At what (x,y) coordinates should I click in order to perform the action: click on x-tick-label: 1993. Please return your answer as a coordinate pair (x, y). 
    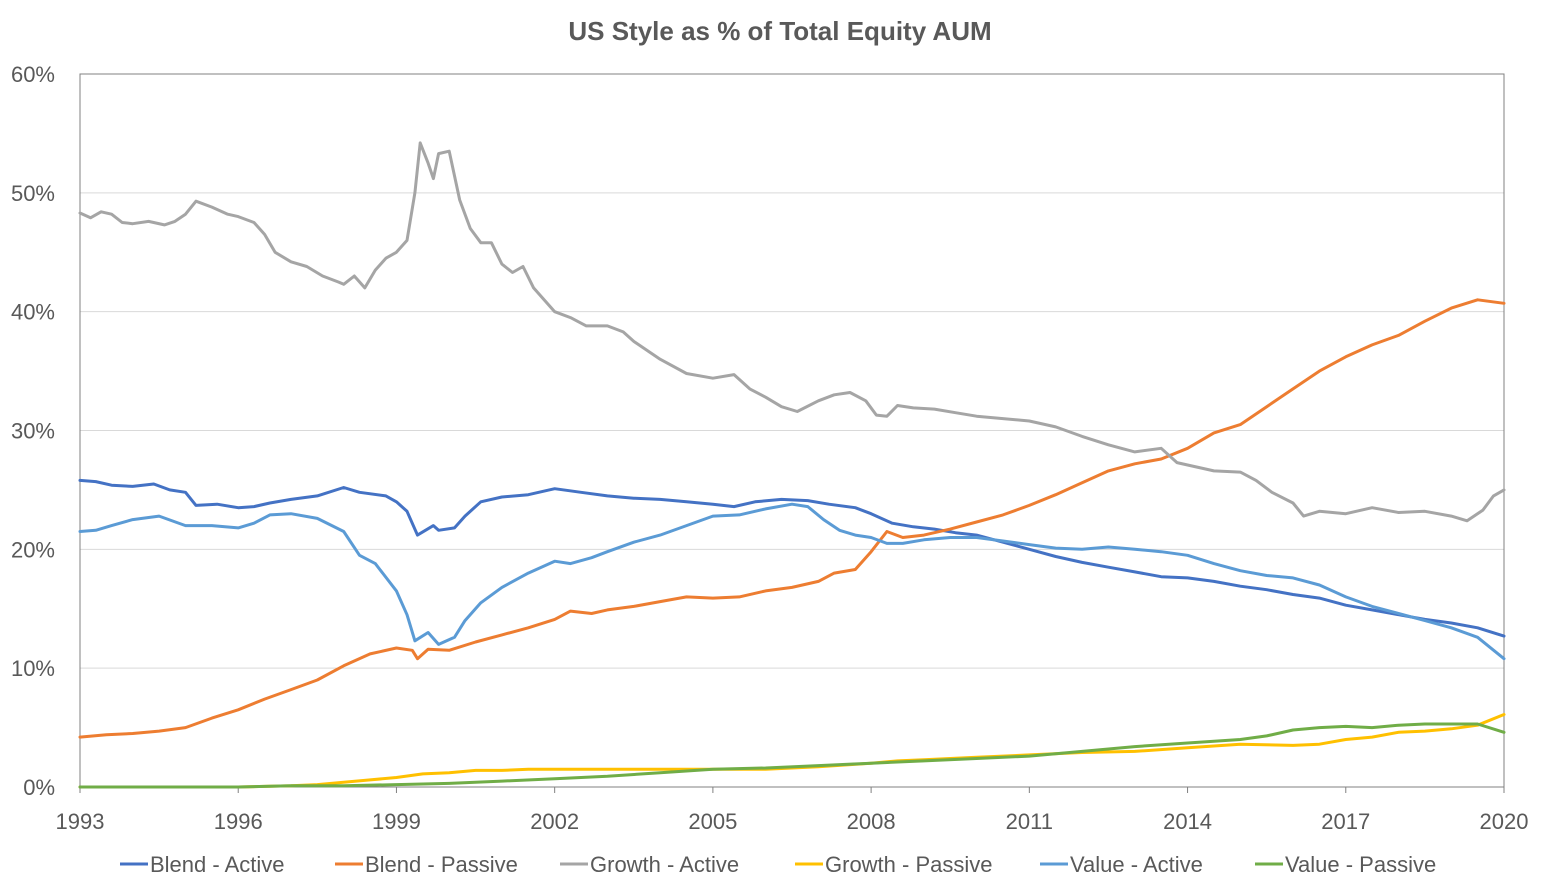
    Looking at the image, I should click on (80, 821).